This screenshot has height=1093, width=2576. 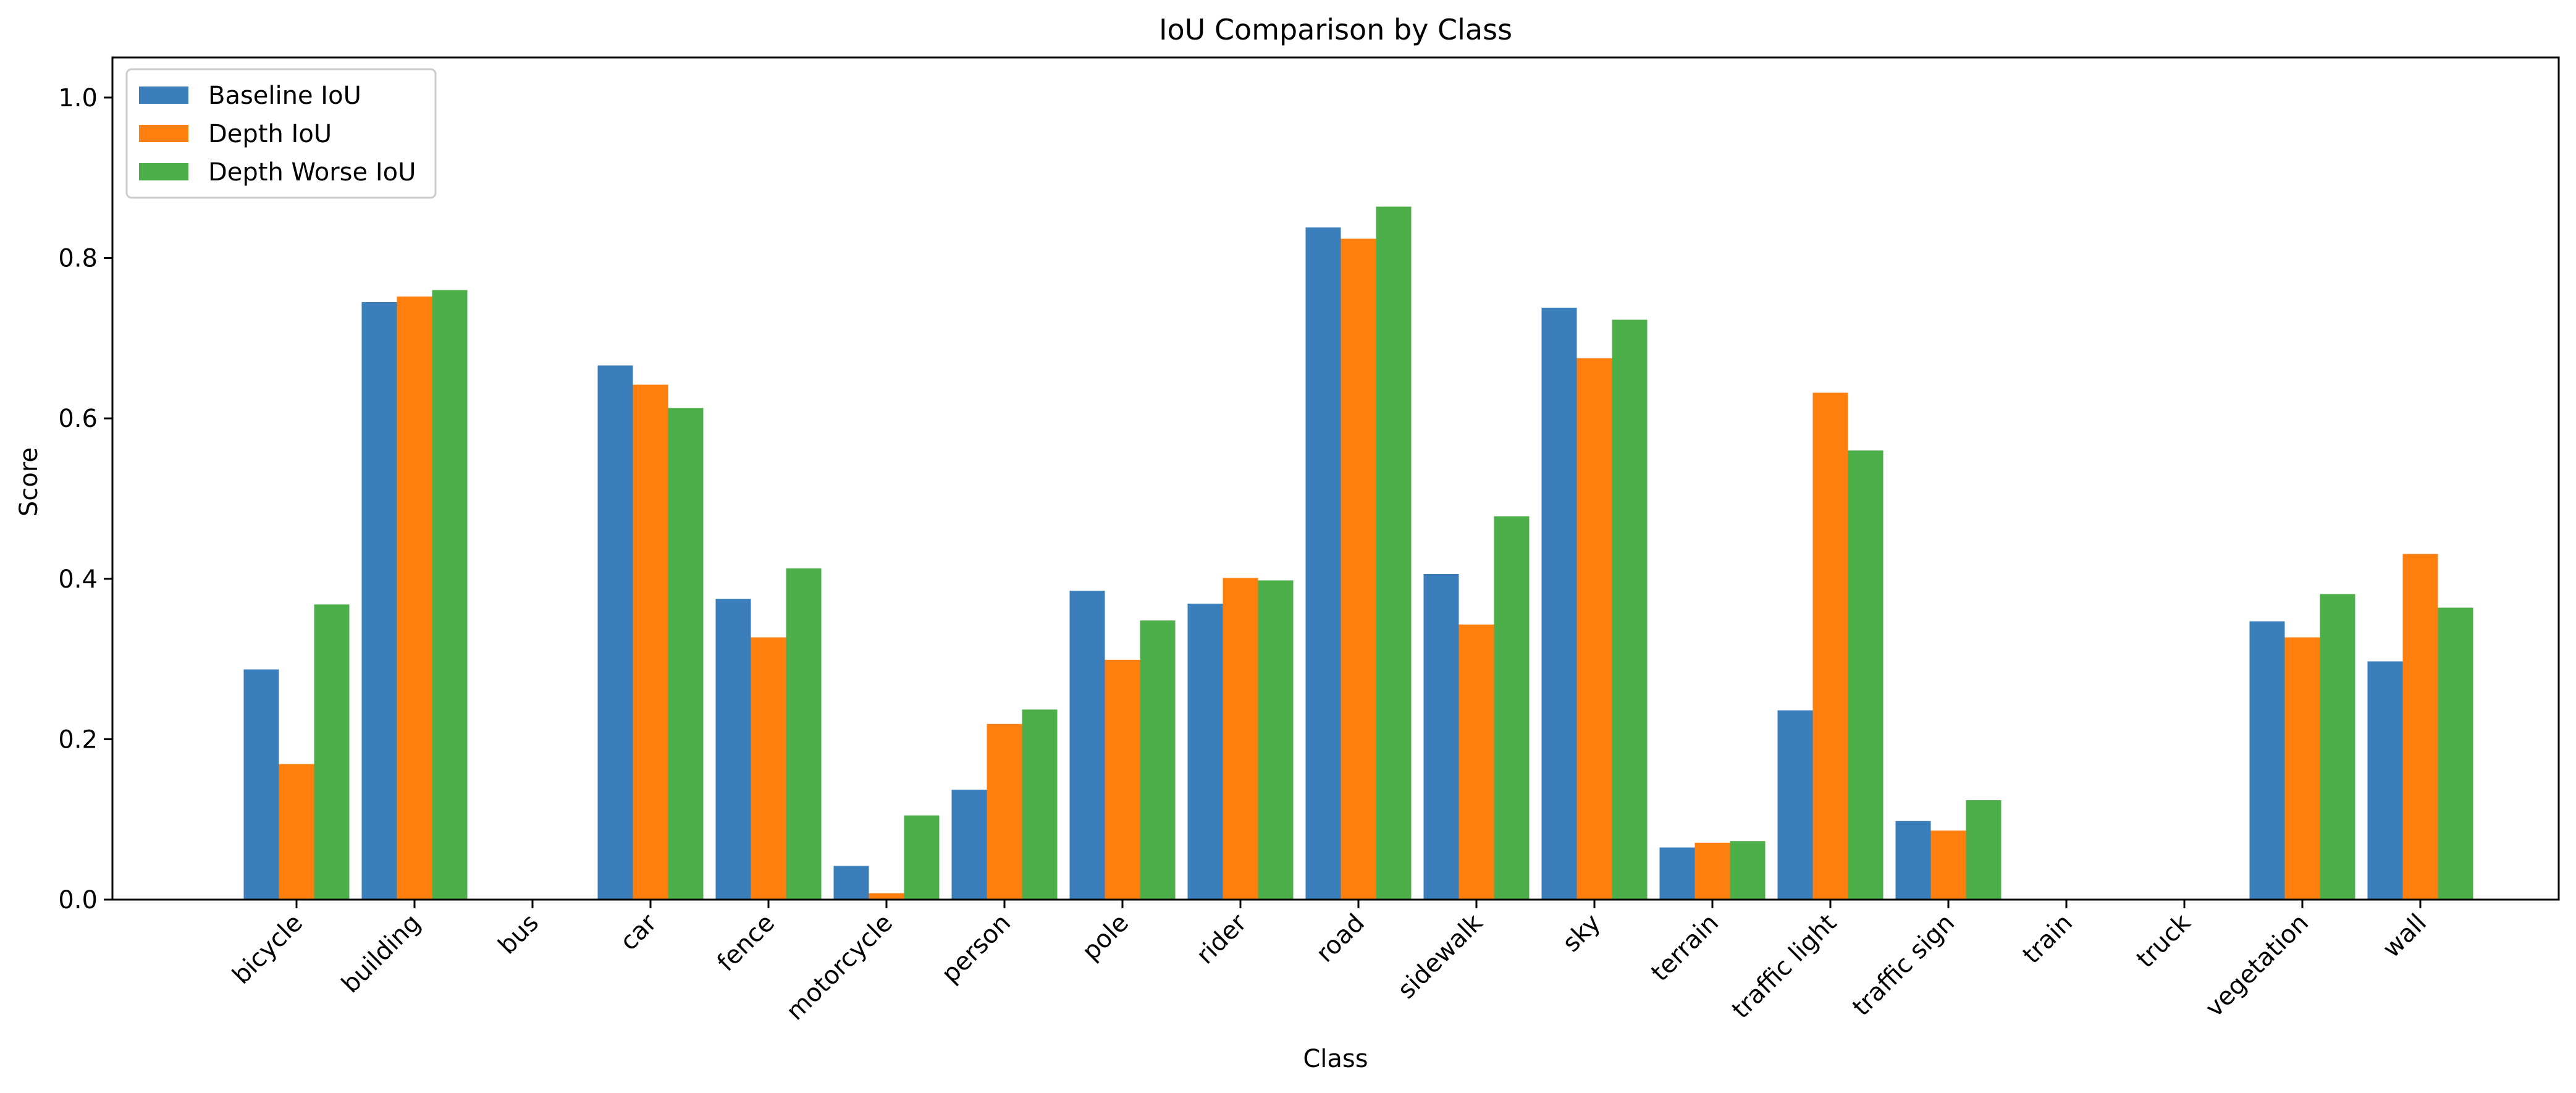 I want to click on legend-label: Depth IoU, so click(x=270, y=134).